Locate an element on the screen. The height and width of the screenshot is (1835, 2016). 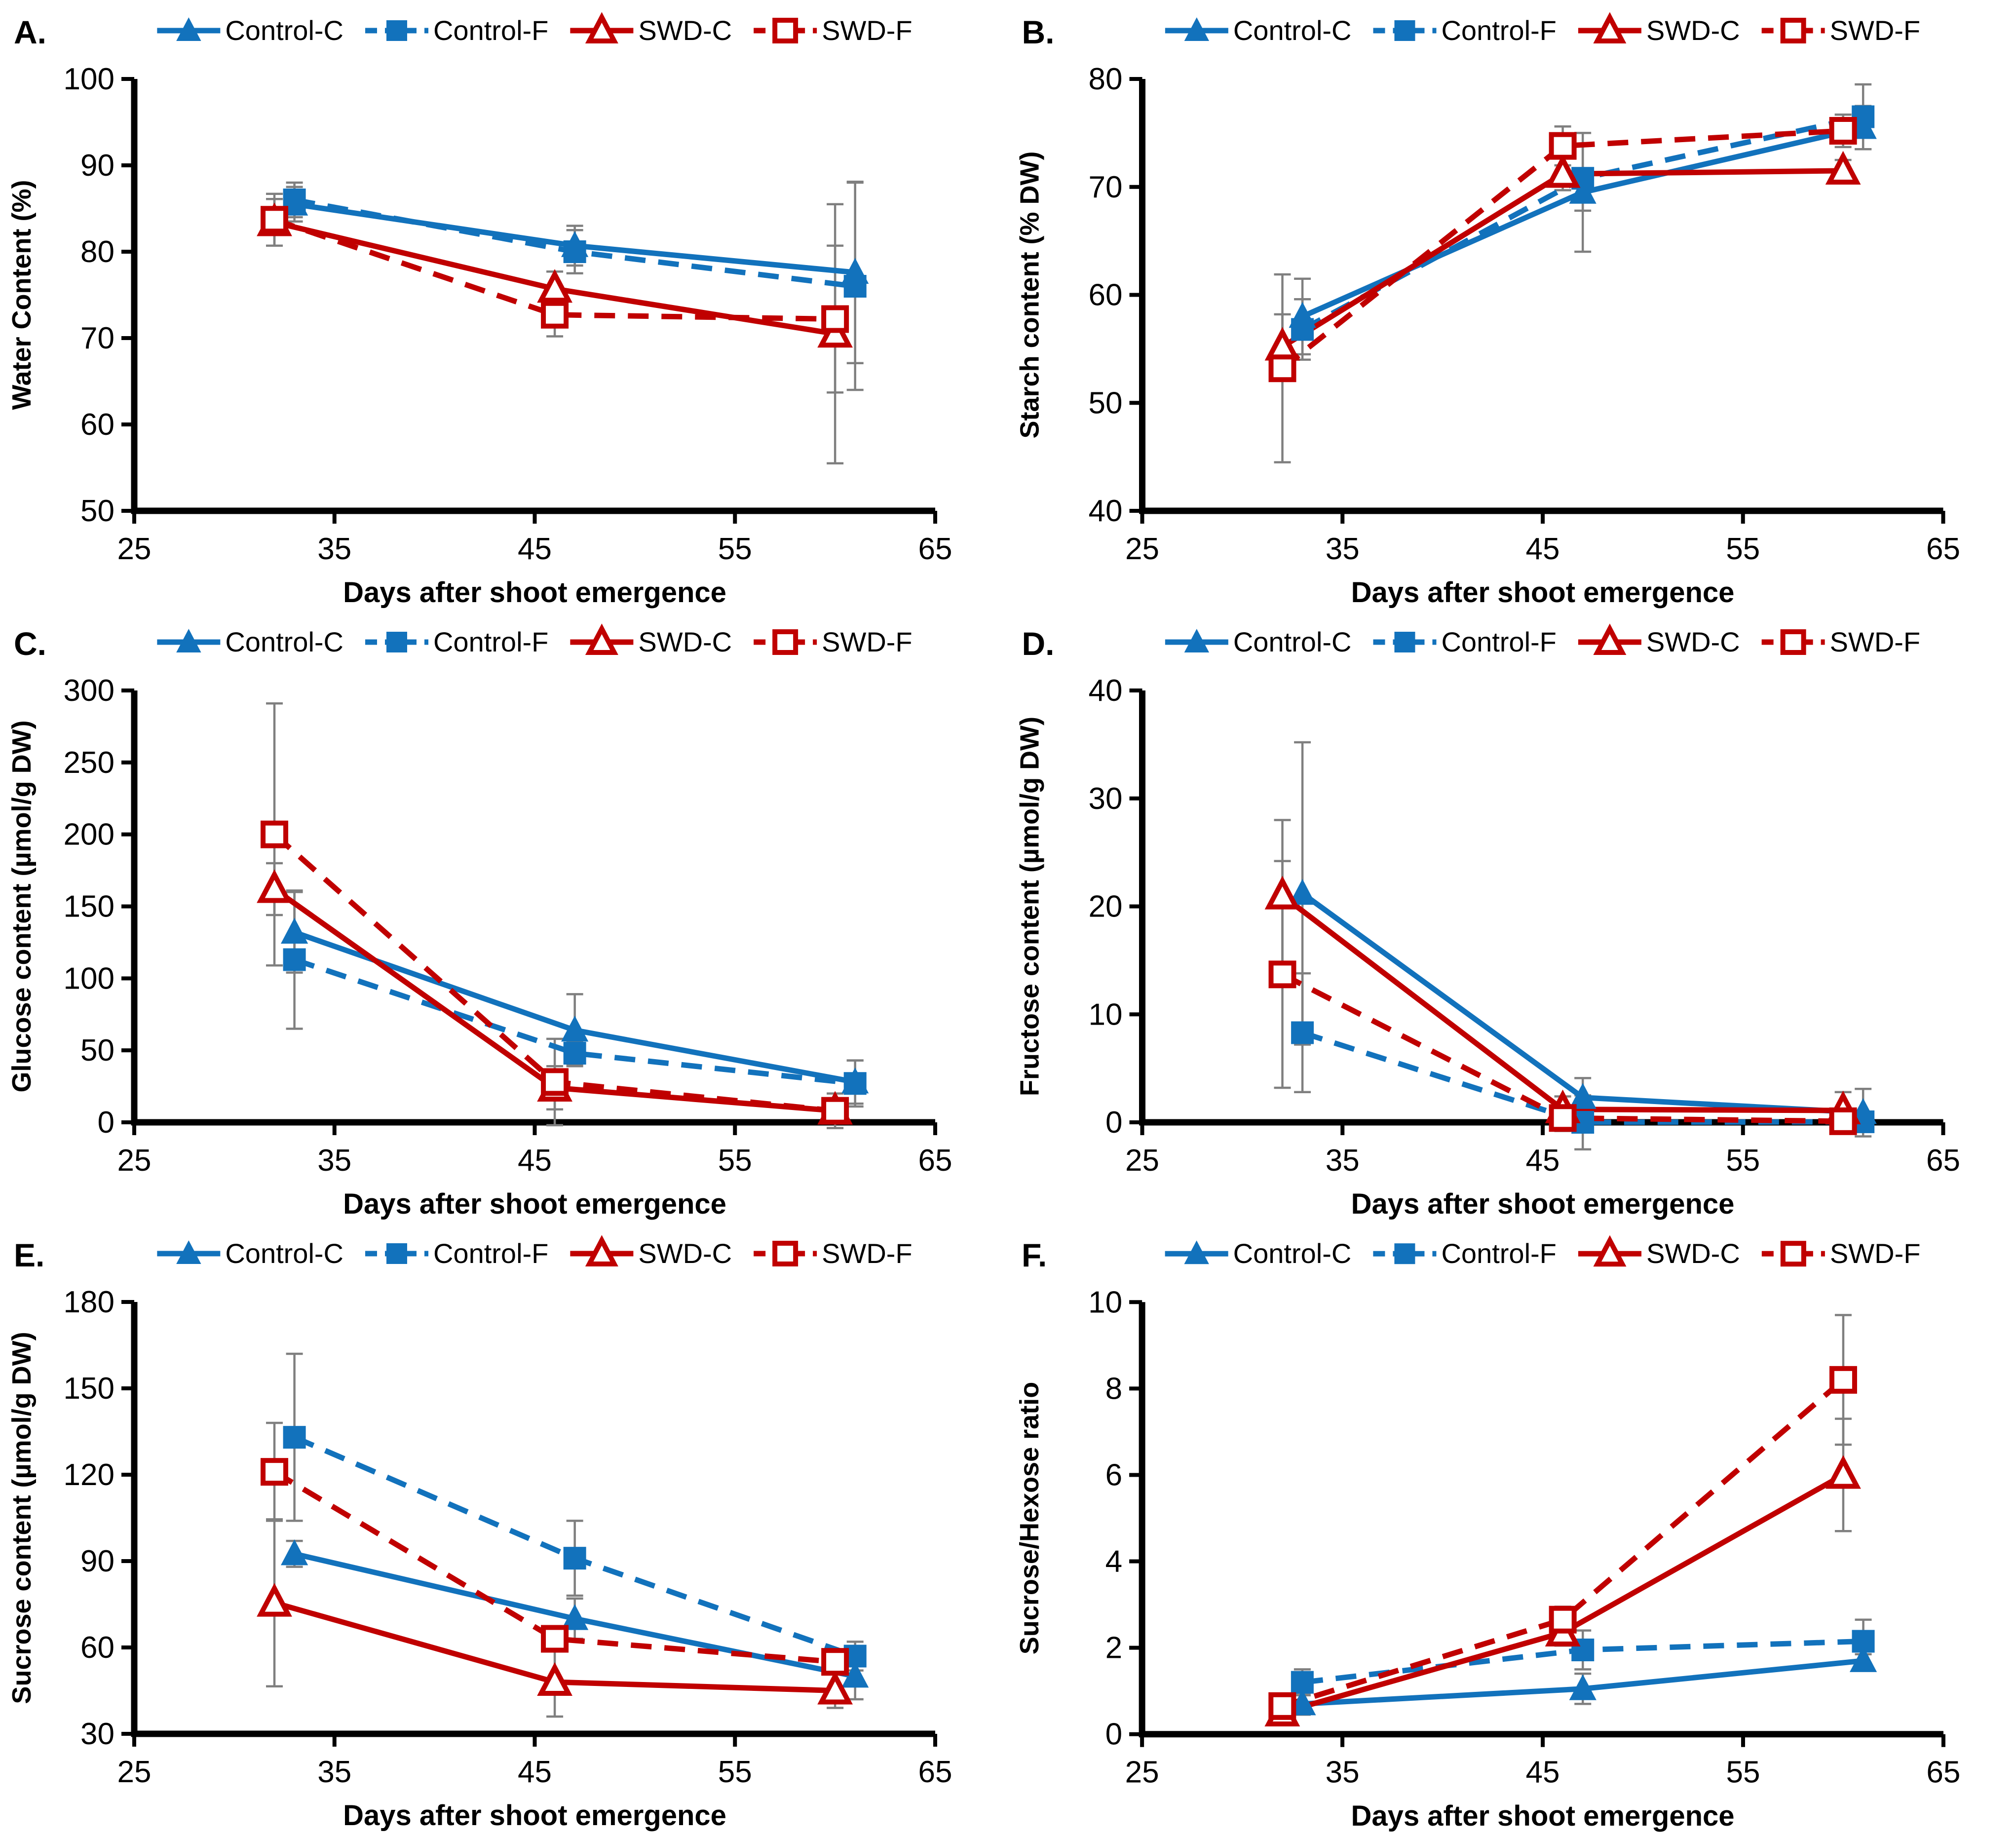
y-tick-label: 6 is located at coordinates (1114, 1475).